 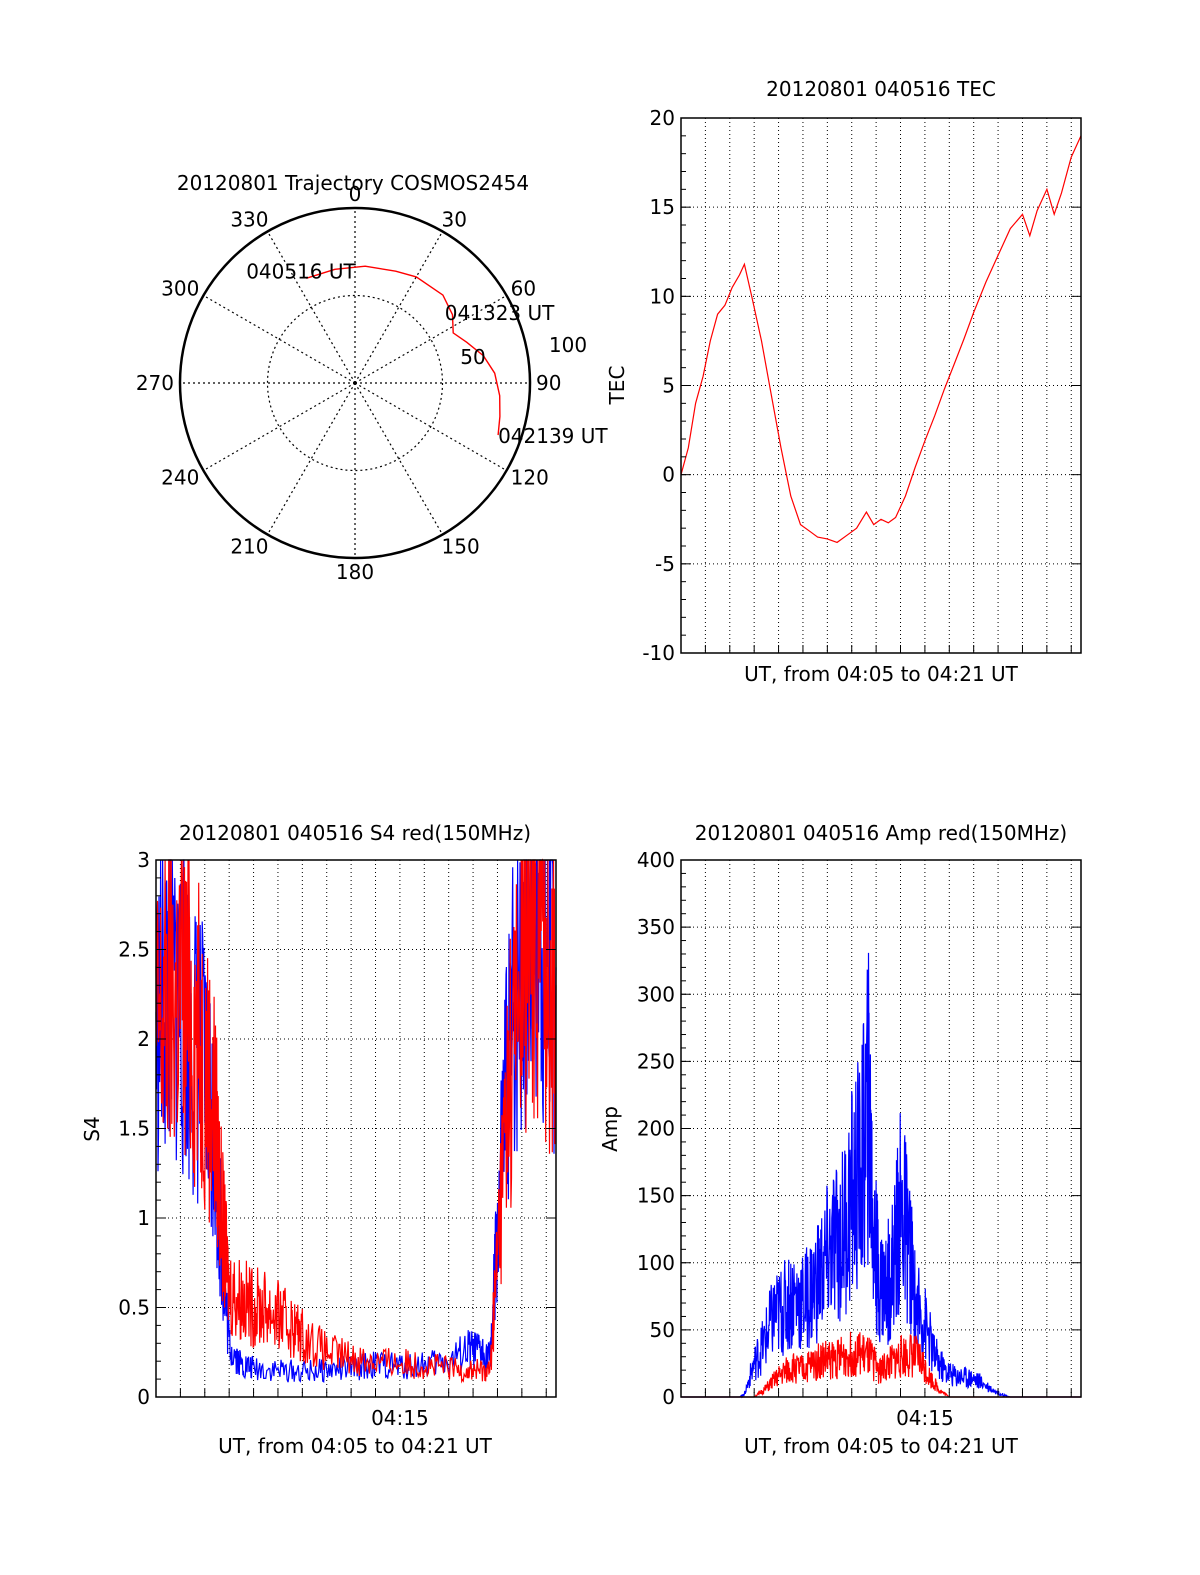 I want to click on amp-ticks: 0 50 100 150 200 250 300 350 400 04:15, so click(x=859, y=1139).